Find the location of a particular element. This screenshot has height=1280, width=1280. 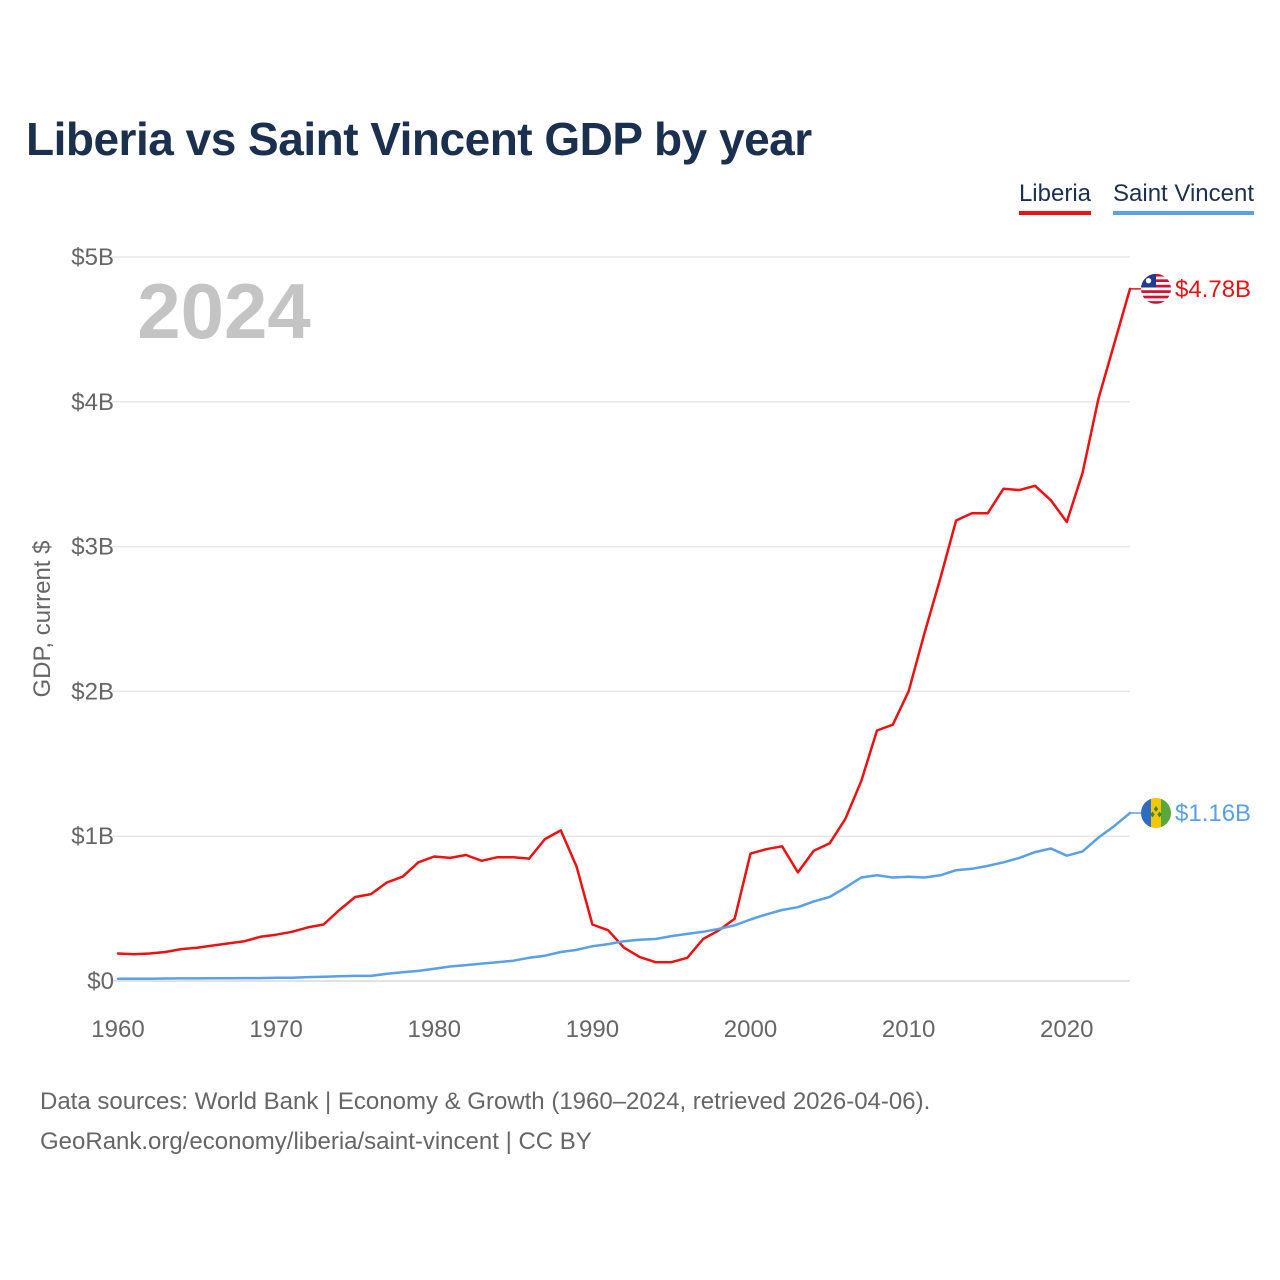

legend-item-saint-vincent: Saint Vincent is located at coordinates (1183, 197).